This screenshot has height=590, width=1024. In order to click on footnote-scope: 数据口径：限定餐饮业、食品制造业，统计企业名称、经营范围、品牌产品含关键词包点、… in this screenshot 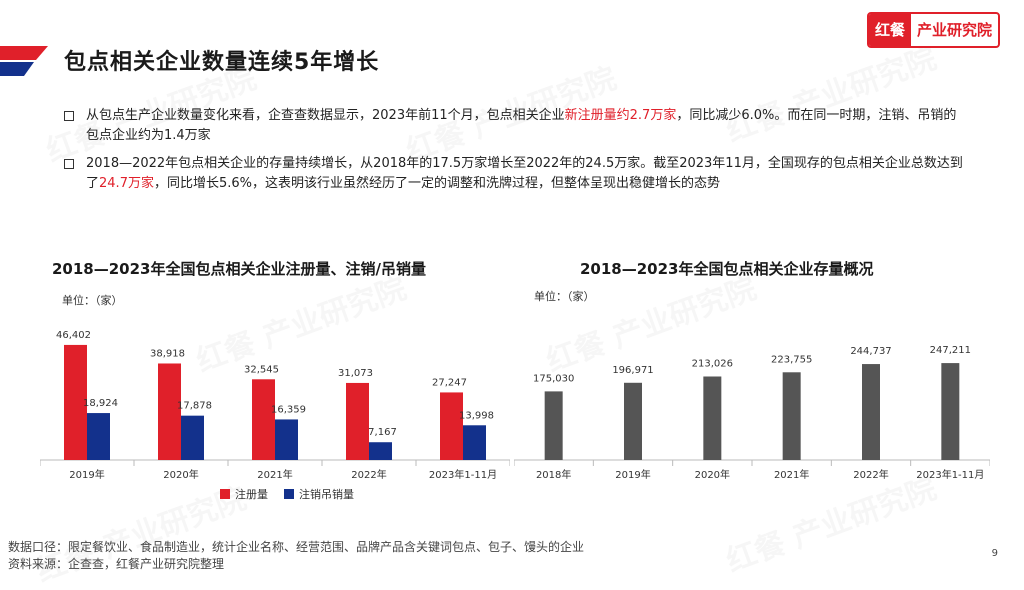, I will do `click(296, 547)`.